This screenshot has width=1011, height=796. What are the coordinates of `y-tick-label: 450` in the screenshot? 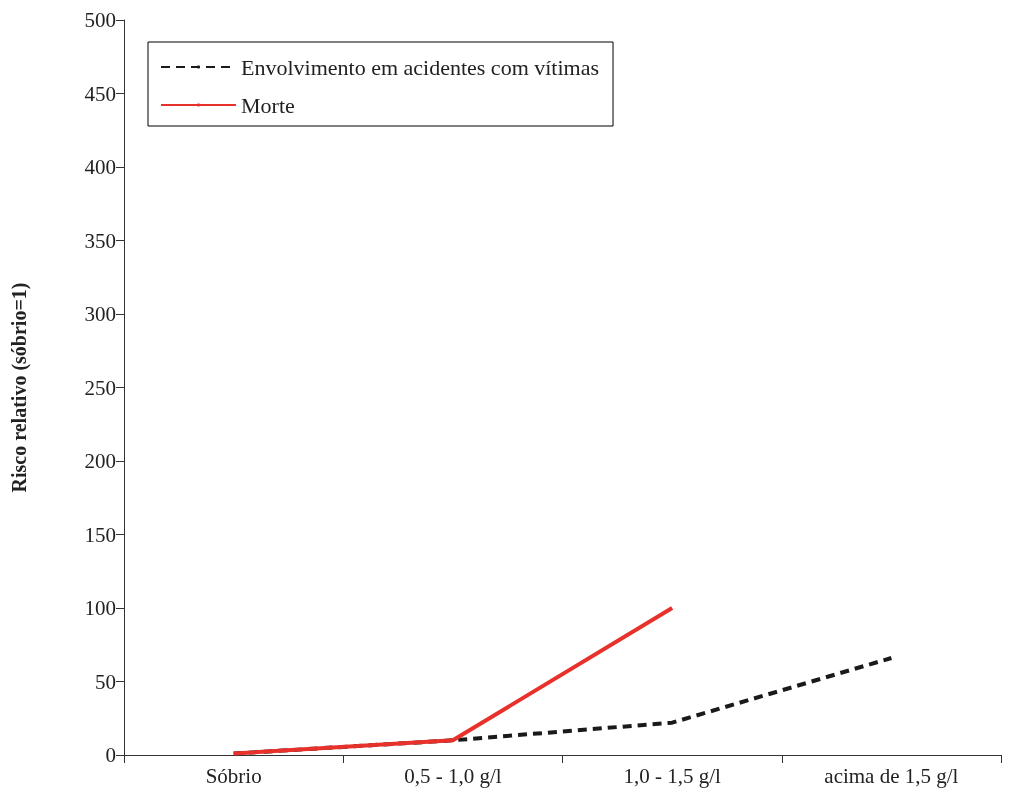 It's located at (100, 93).